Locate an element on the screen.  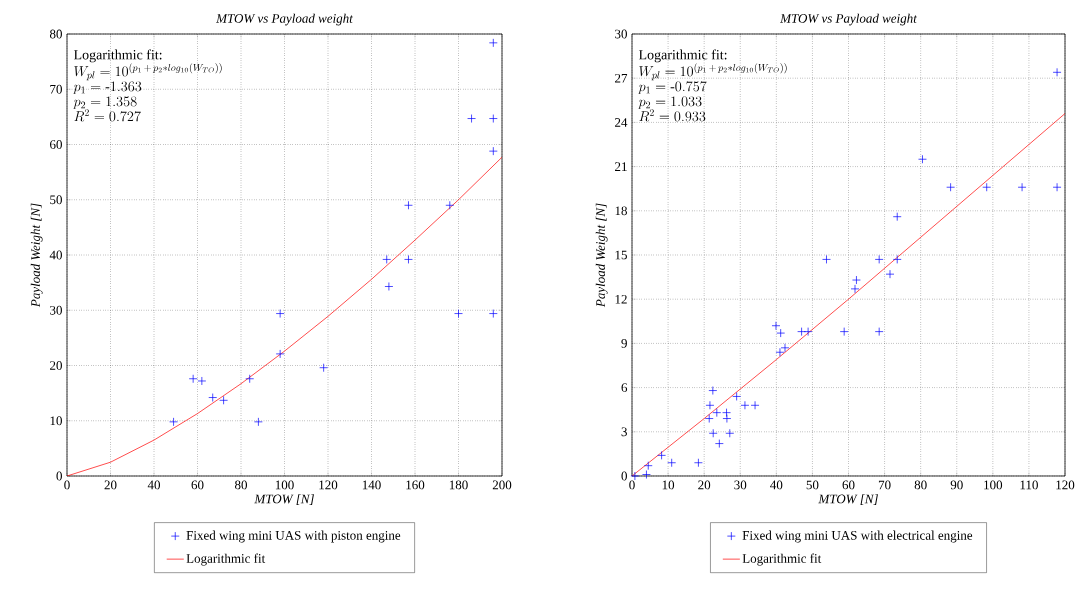
annotation: $W_{pl} = 10^{(p_1\,+\,p_2 * log_{10}(W_{TO}))}$ is located at coordinates (713, 72).